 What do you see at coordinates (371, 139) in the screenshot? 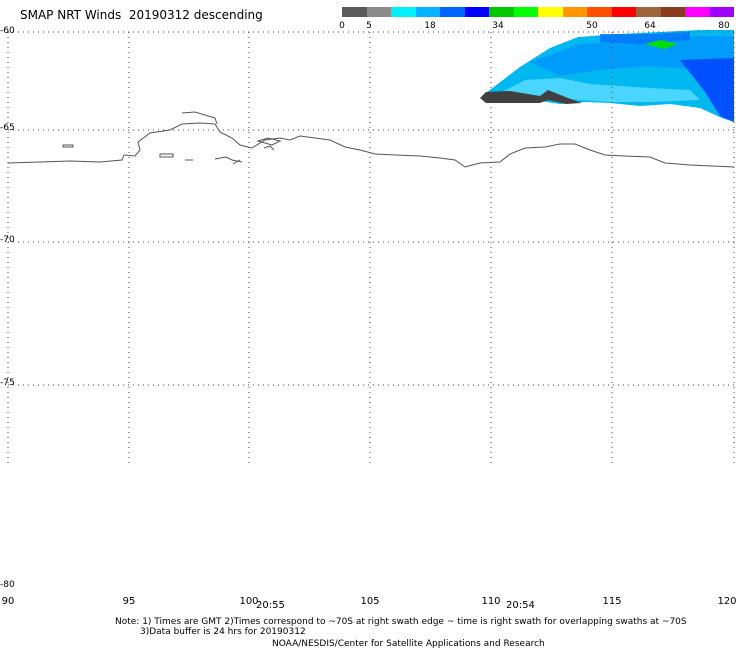
I see `coastline` at bounding box center [371, 139].